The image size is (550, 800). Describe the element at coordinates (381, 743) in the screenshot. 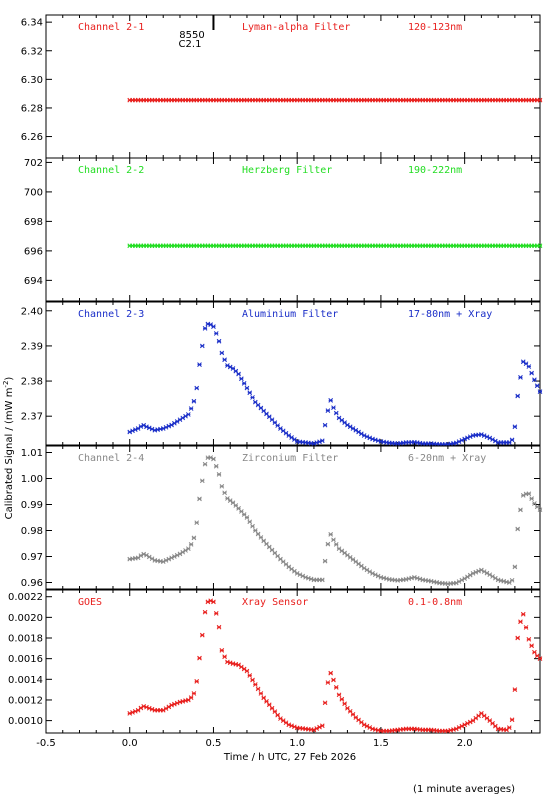

I see `x-tick-label: 1.5` at that location.